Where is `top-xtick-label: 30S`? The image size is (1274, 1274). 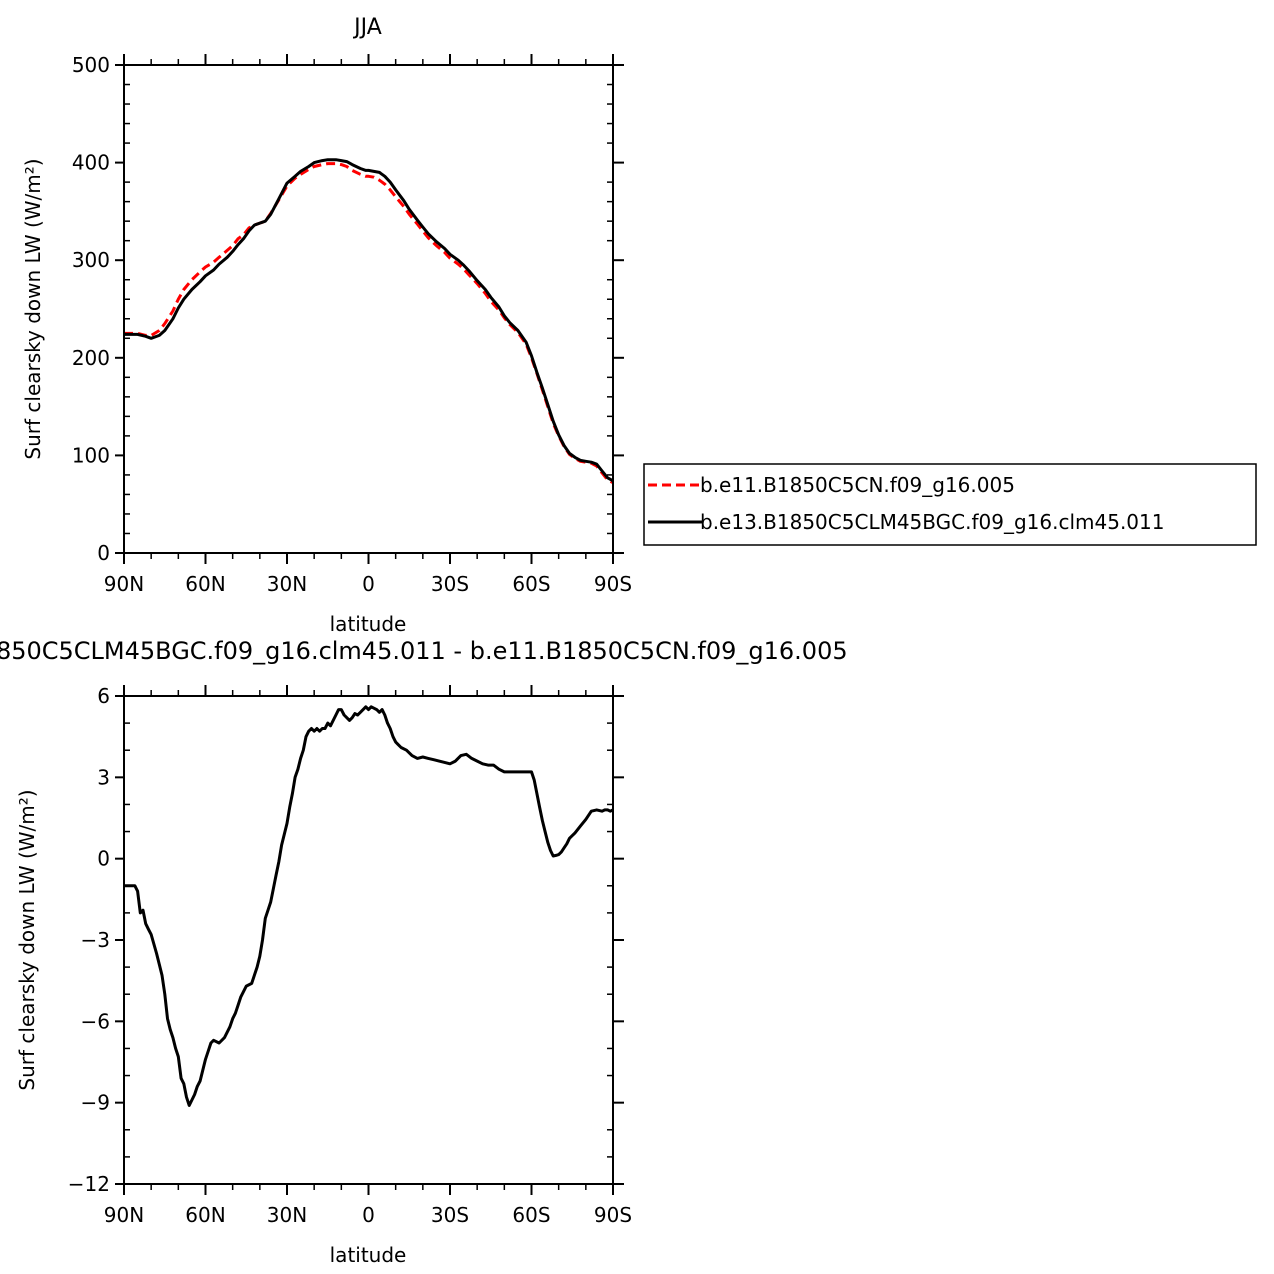 top-xtick-label: 30S is located at coordinates (450, 584).